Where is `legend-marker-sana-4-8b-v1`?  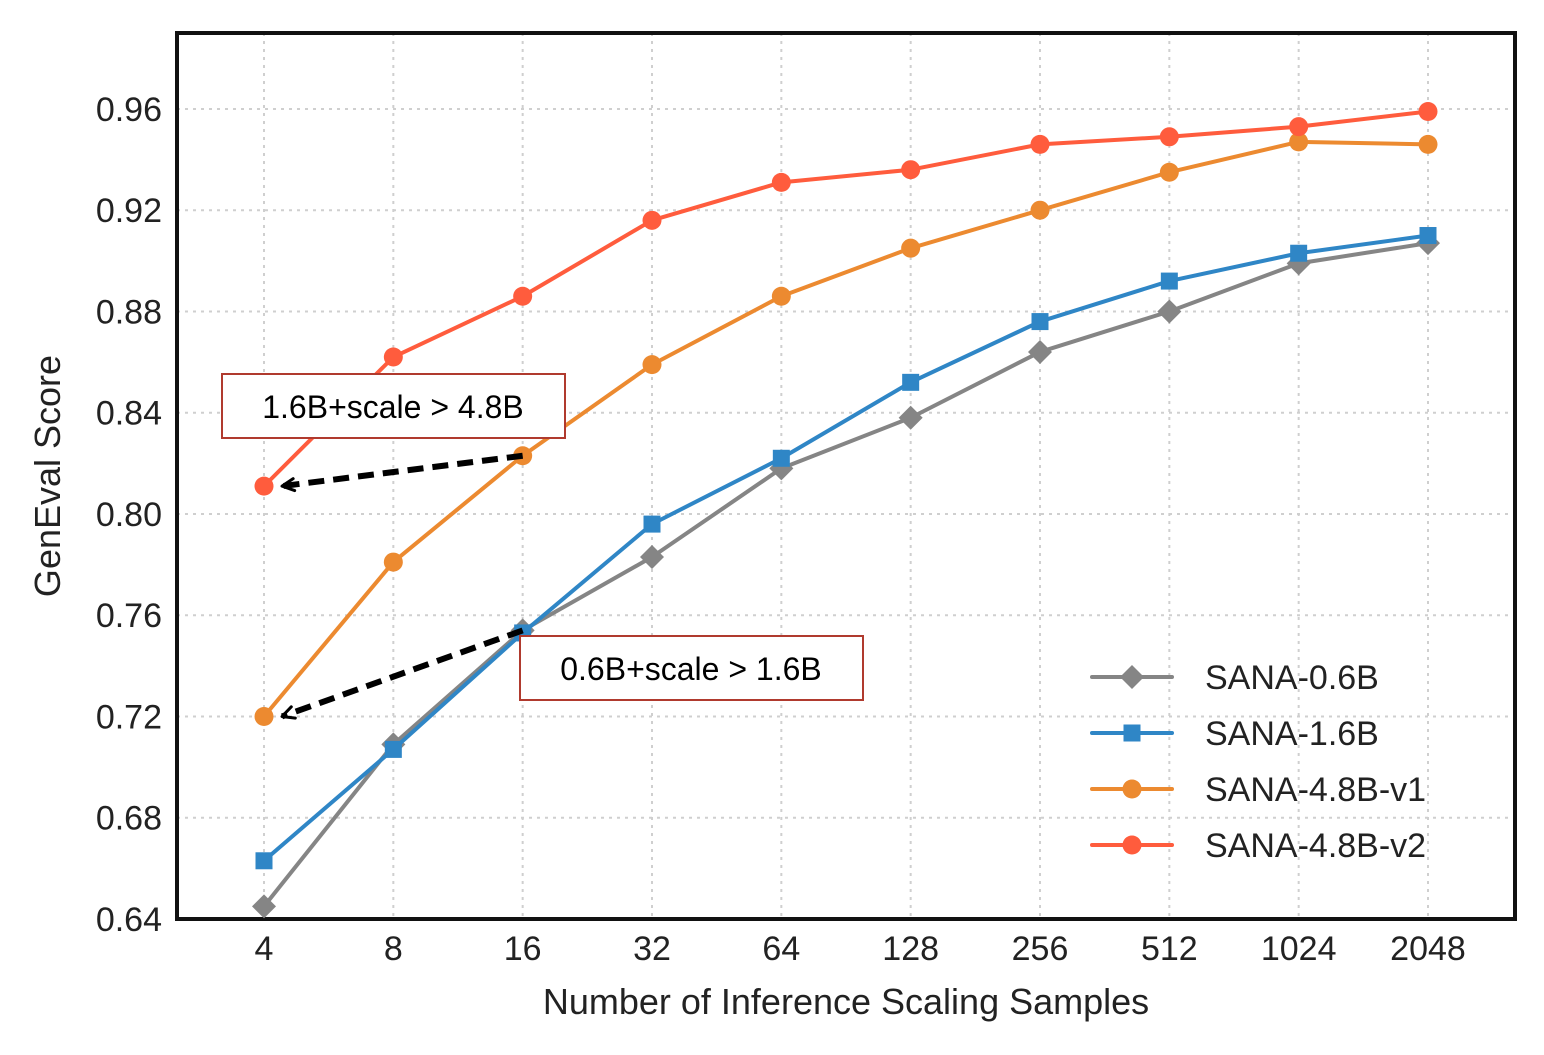
legend-marker-sana-4-8b-v1 is located at coordinates (1132, 789).